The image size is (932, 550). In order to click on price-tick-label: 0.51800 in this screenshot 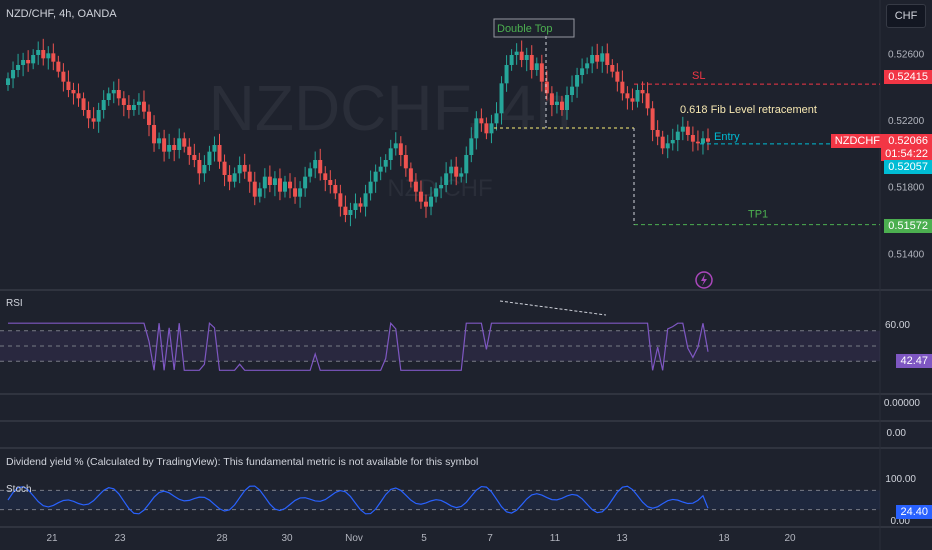, I will do `click(906, 188)`.